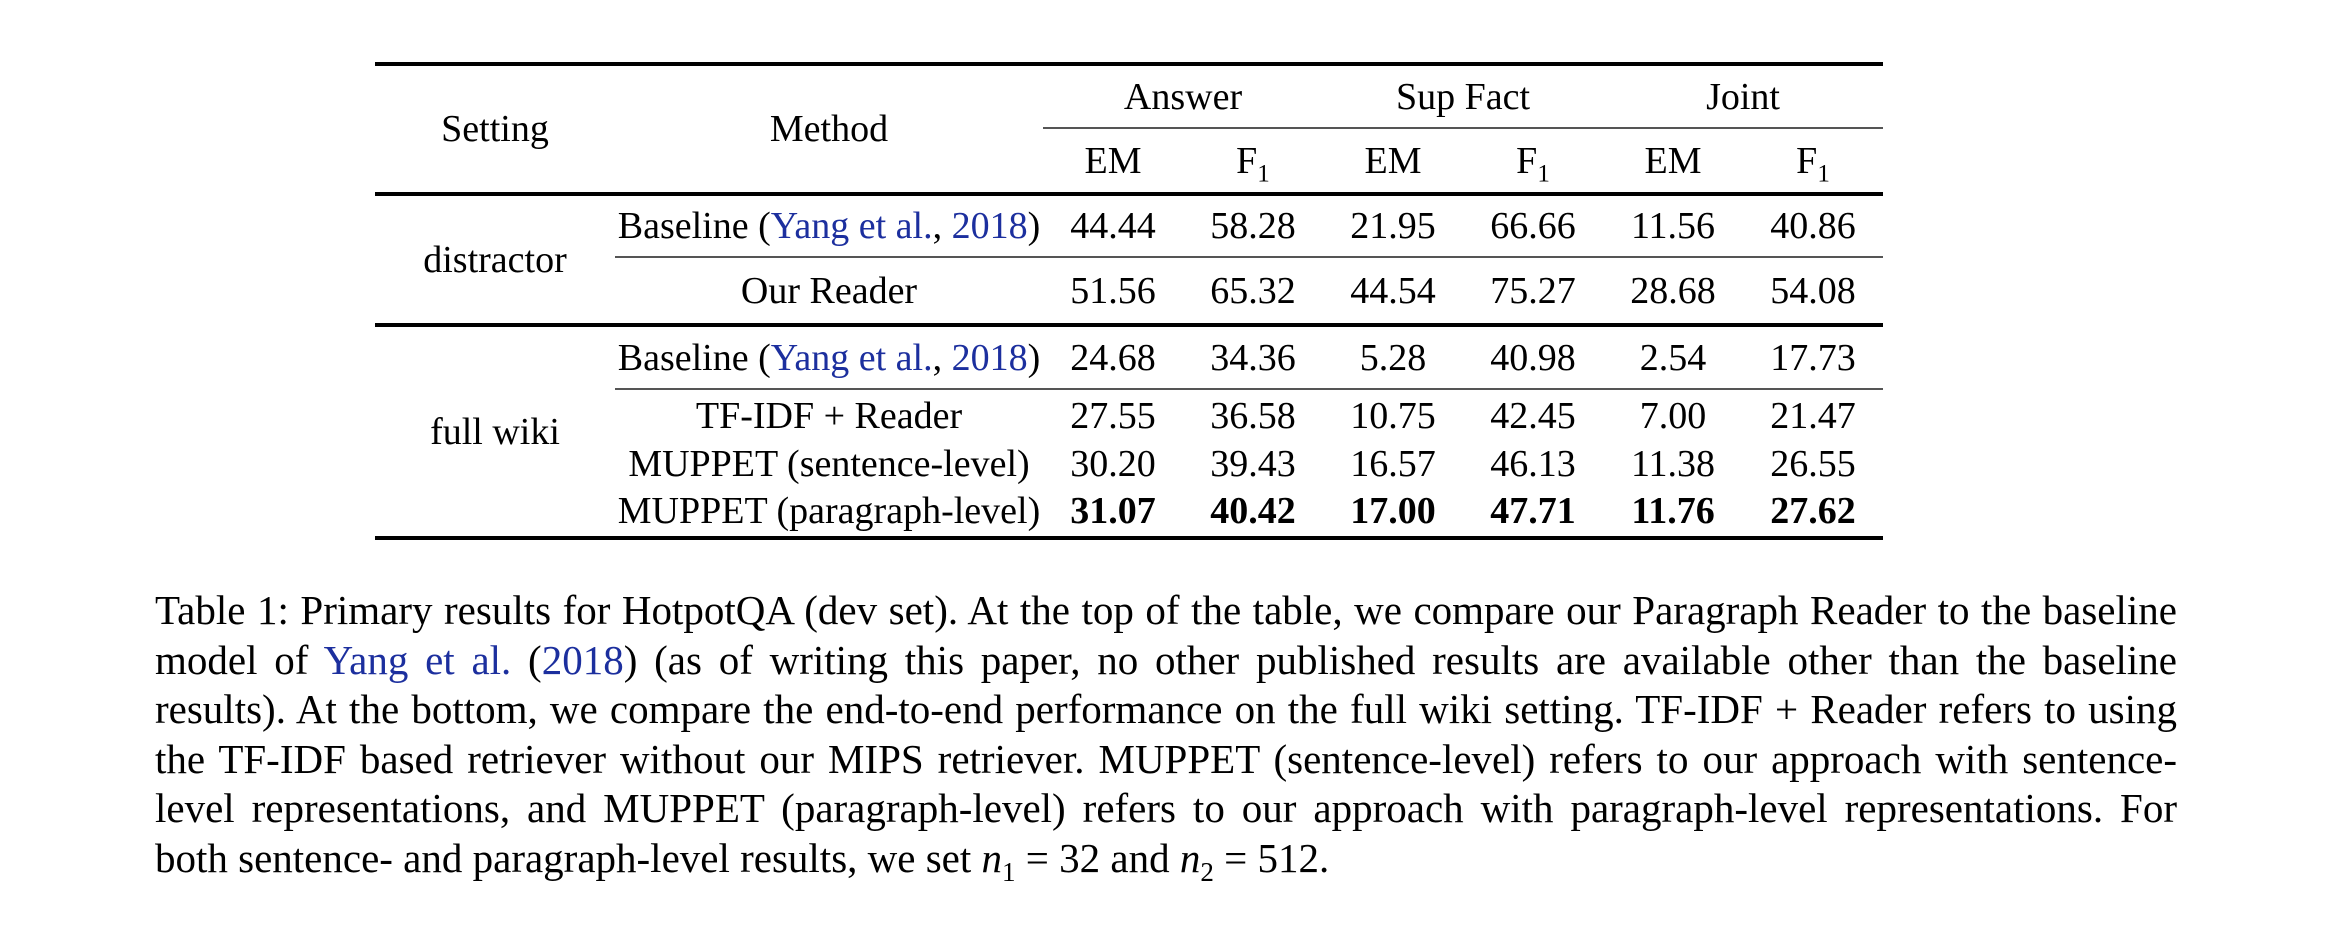 The image size is (2329, 934). What do you see at coordinates (495, 260) in the screenshot?
I see `setting-label-distractor: distractor` at bounding box center [495, 260].